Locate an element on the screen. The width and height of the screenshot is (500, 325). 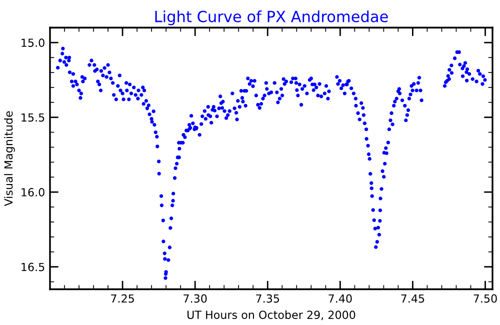
y-tick-label: 16.0 is located at coordinates (33, 192).